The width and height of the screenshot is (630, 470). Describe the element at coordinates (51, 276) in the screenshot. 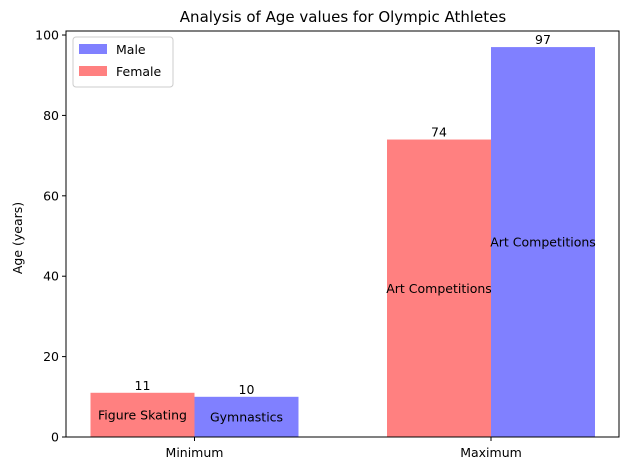

I see `y-tick-label: 40` at that location.